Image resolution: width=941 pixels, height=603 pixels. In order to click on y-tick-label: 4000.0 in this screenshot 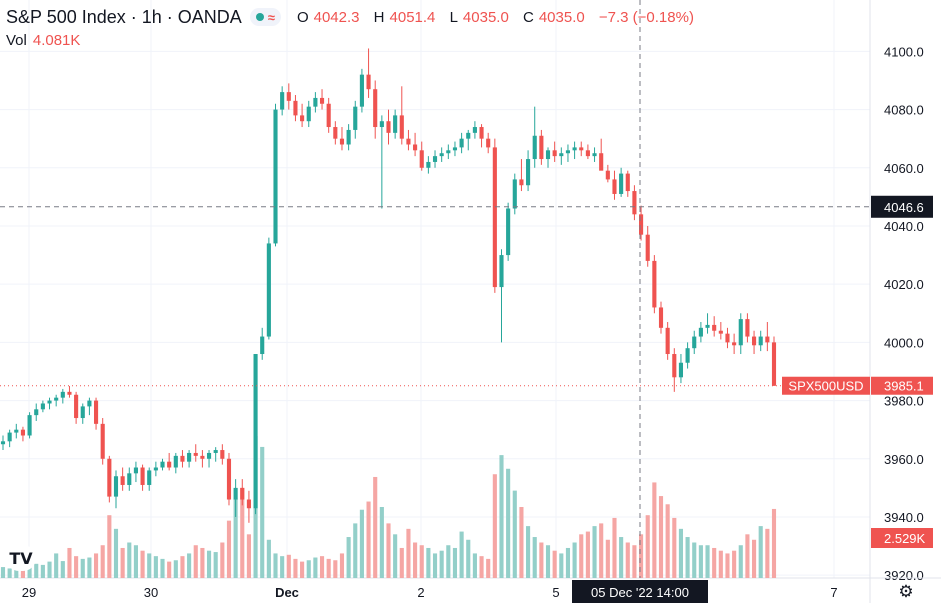, I will do `click(904, 342)`.